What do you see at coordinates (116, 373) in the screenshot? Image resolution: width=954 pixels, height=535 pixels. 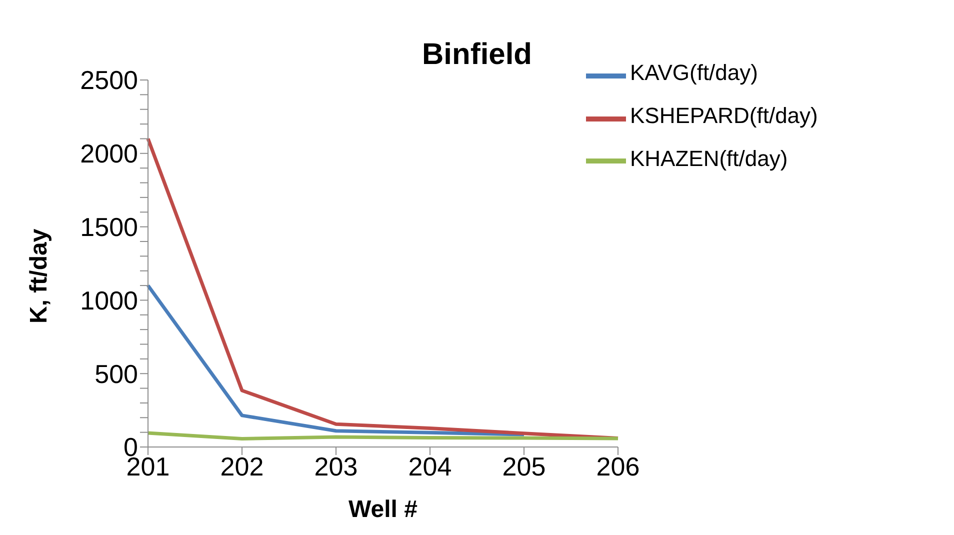 I see `y-tick-label: 500` at bounding box center [116, 373].